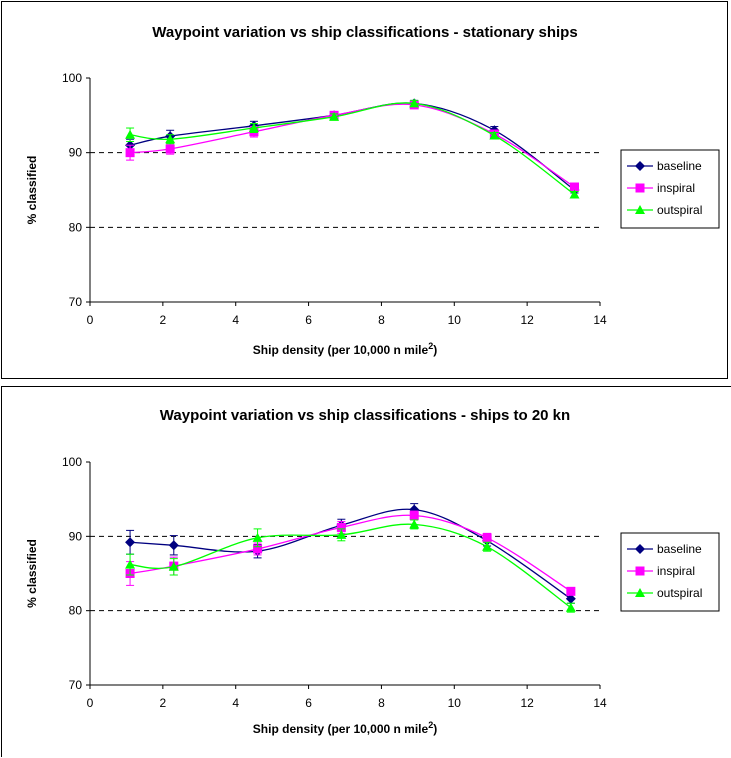 This screenshot has width=731, height=758. I want to click on series-baseline, so click(350, 553).